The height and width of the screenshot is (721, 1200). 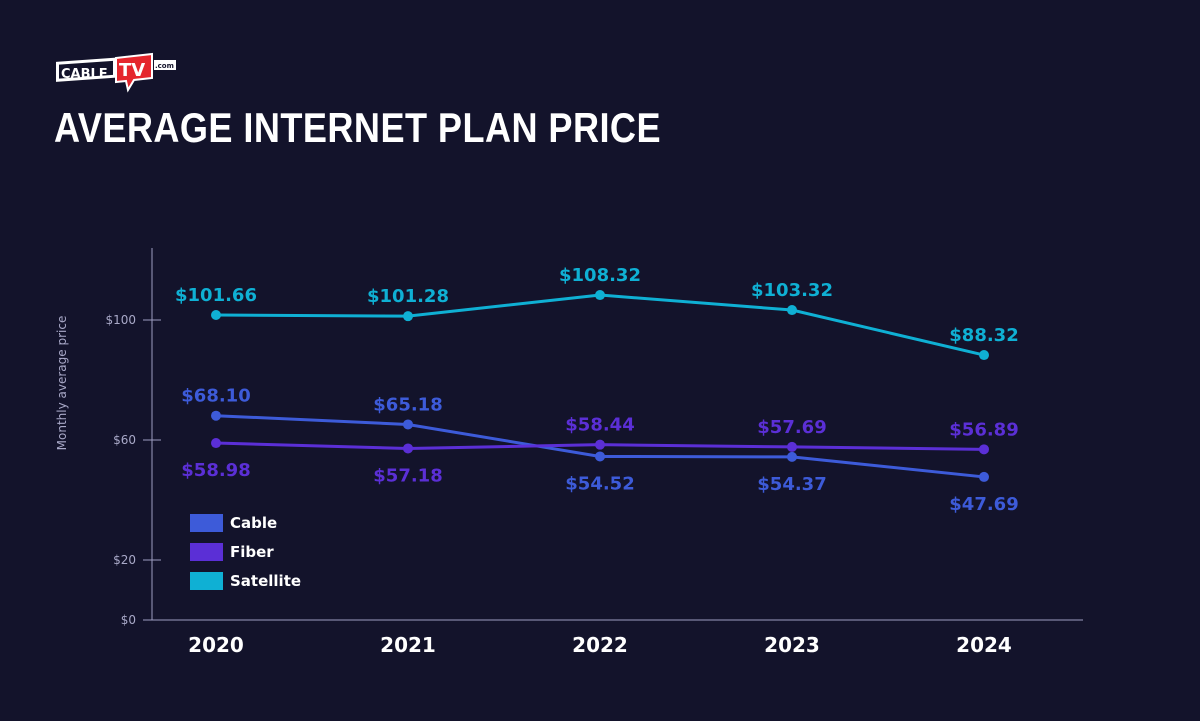 I want to click on data-label-fiber: $57.69, so click(x=791, y=427).